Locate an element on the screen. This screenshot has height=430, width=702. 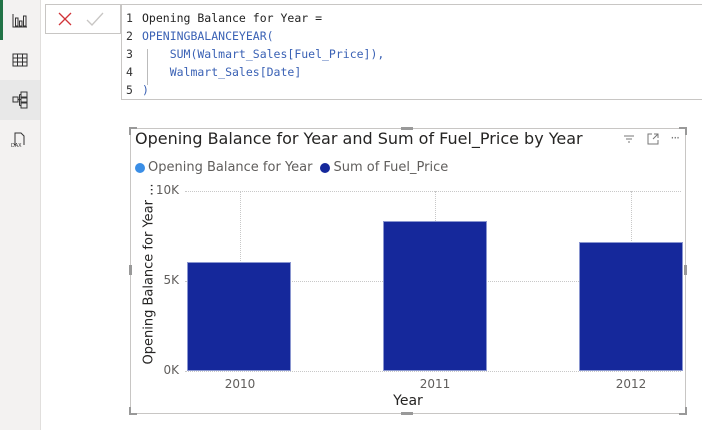
dax-file-icon: DAX is located at coordinates (18, 140).